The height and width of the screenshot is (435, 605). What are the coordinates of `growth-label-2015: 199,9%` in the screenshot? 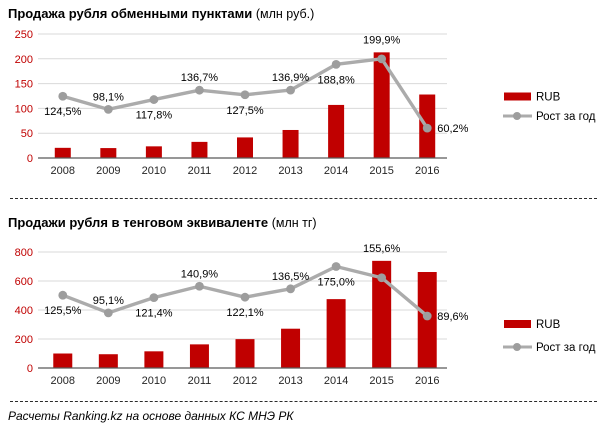 It's located at (382, 40).